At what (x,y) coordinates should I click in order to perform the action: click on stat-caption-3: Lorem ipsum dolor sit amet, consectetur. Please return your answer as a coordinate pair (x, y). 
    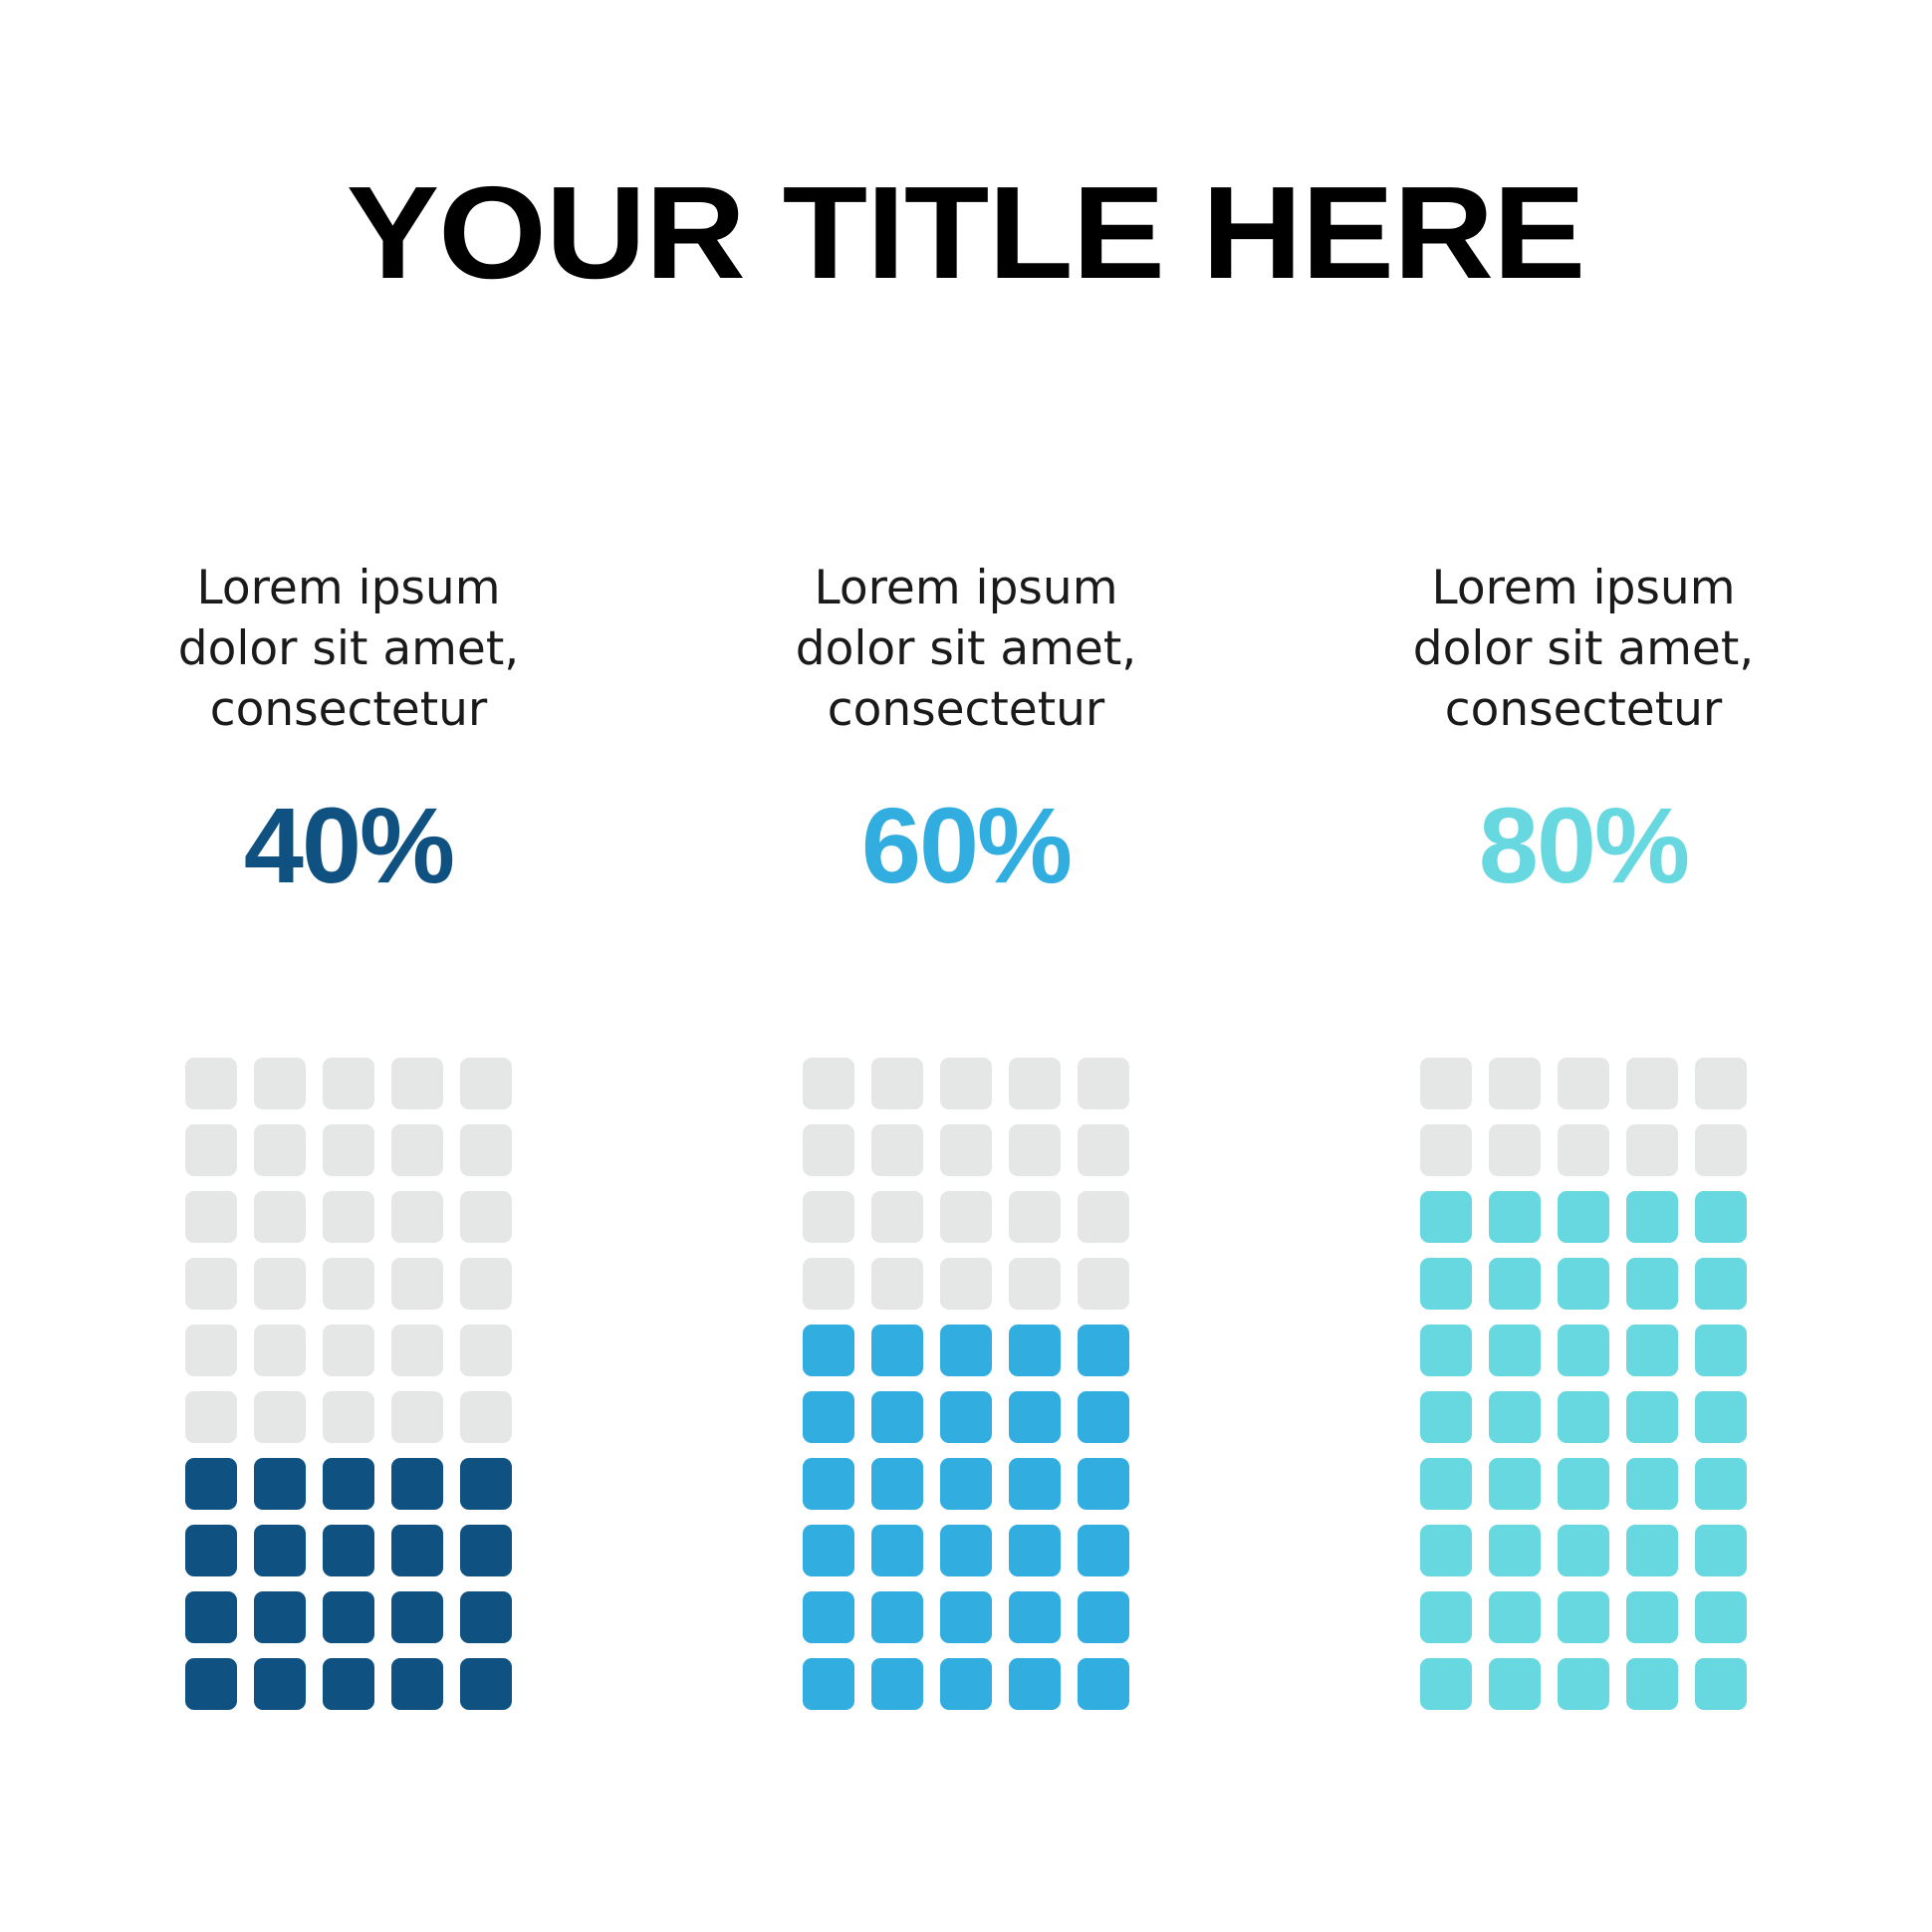
    Looking at the image, I should click on (1583, 649).